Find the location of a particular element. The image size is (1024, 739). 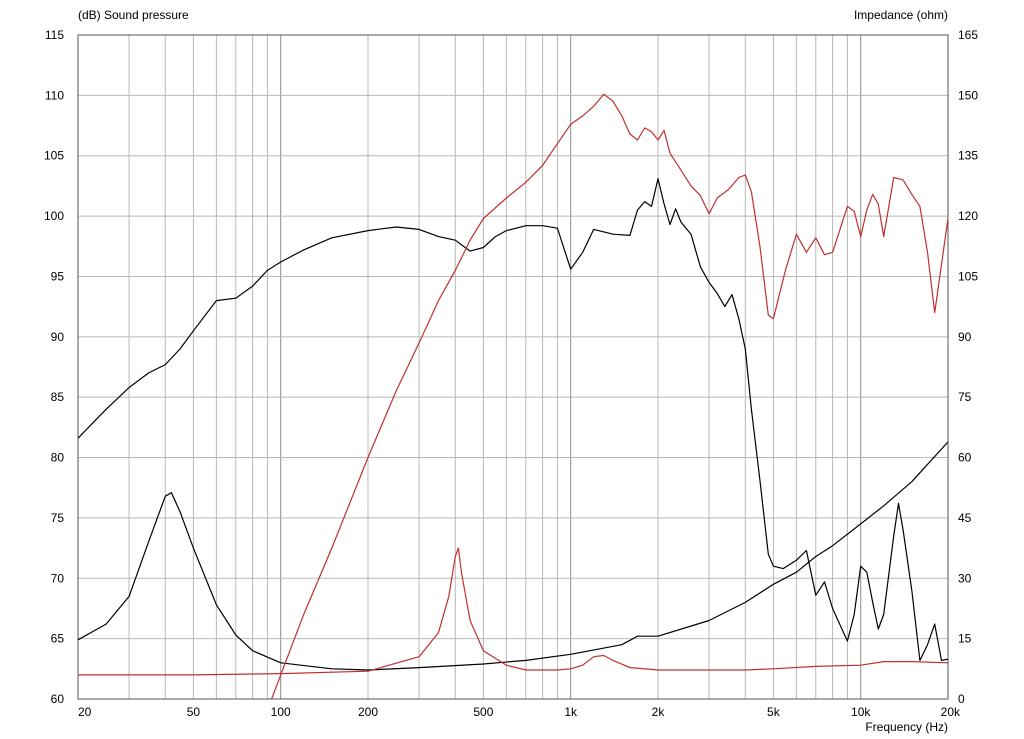

x-tick-label: 500 is located at coordinates (483, 712).